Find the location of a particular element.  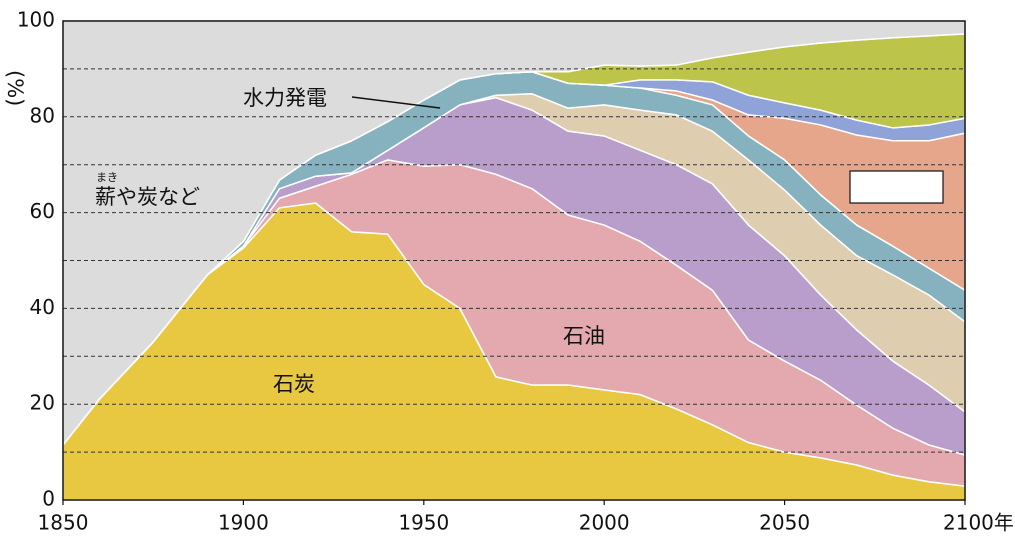

y-tick-label: 80 is located at coordinates (42, 115).